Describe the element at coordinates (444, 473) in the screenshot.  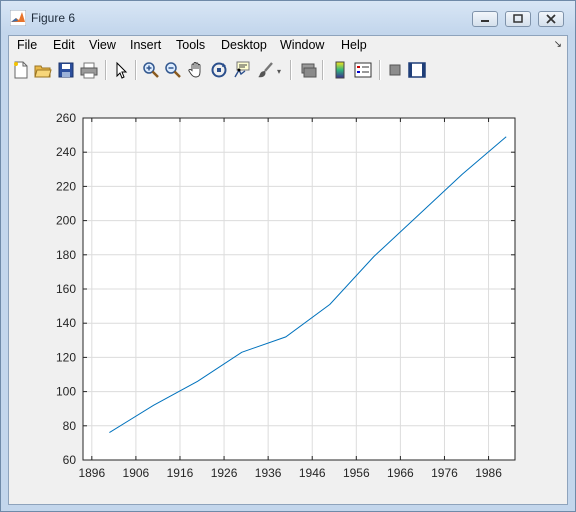
I see `x-tick-label: 1976` at that location.